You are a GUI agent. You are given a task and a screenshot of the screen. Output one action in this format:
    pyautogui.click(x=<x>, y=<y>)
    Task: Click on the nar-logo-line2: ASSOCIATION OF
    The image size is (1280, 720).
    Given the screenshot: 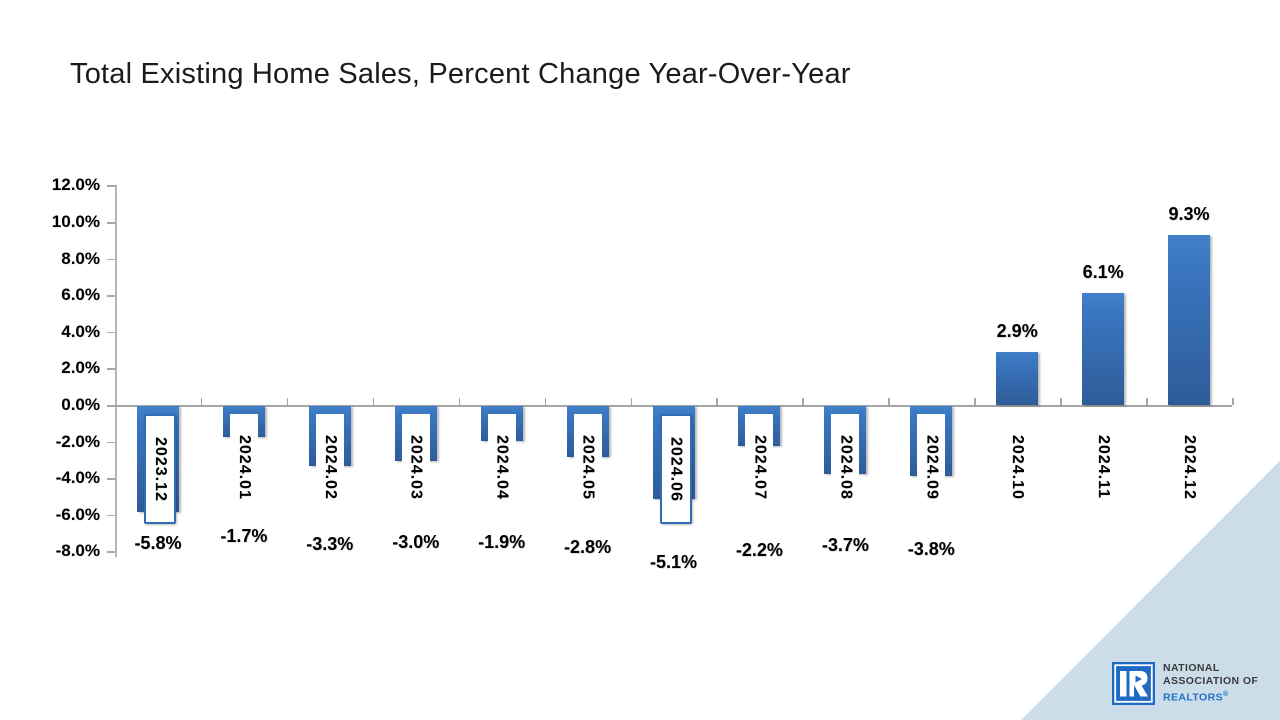 What is the action you would take?
    pyautogui.click(x=1211, y=681)
    